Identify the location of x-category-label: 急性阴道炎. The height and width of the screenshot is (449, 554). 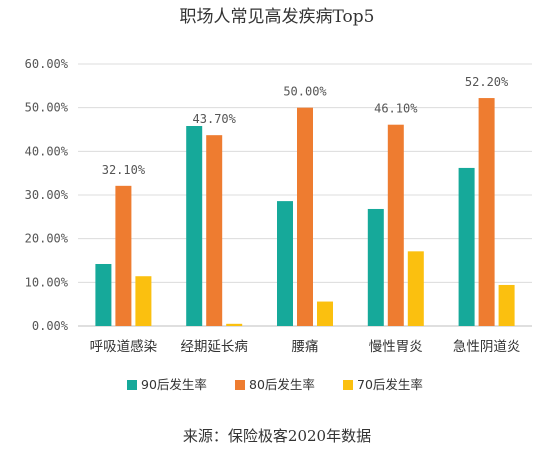
(487, 347).